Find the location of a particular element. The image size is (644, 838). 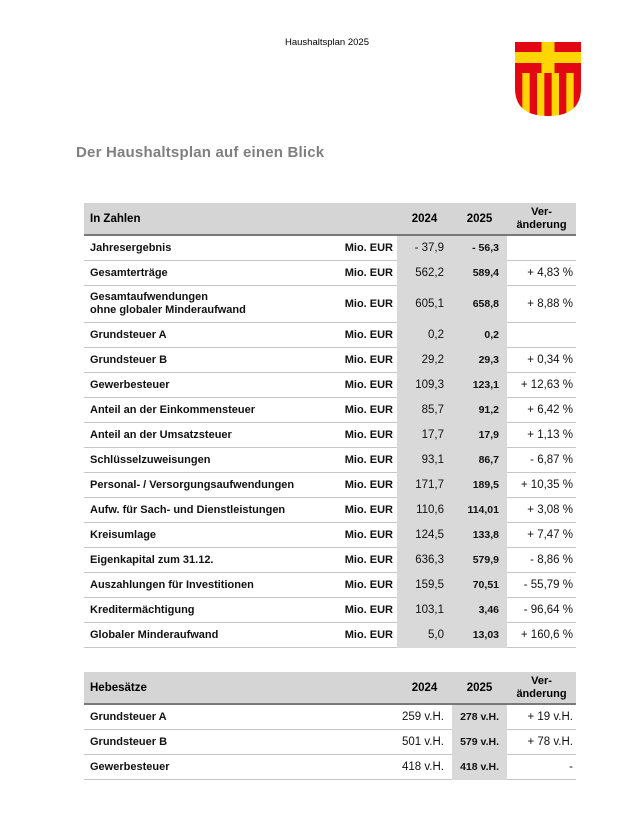

row-label-text: Auszahlungen für Investitionen is located at coordinates (172, 584).